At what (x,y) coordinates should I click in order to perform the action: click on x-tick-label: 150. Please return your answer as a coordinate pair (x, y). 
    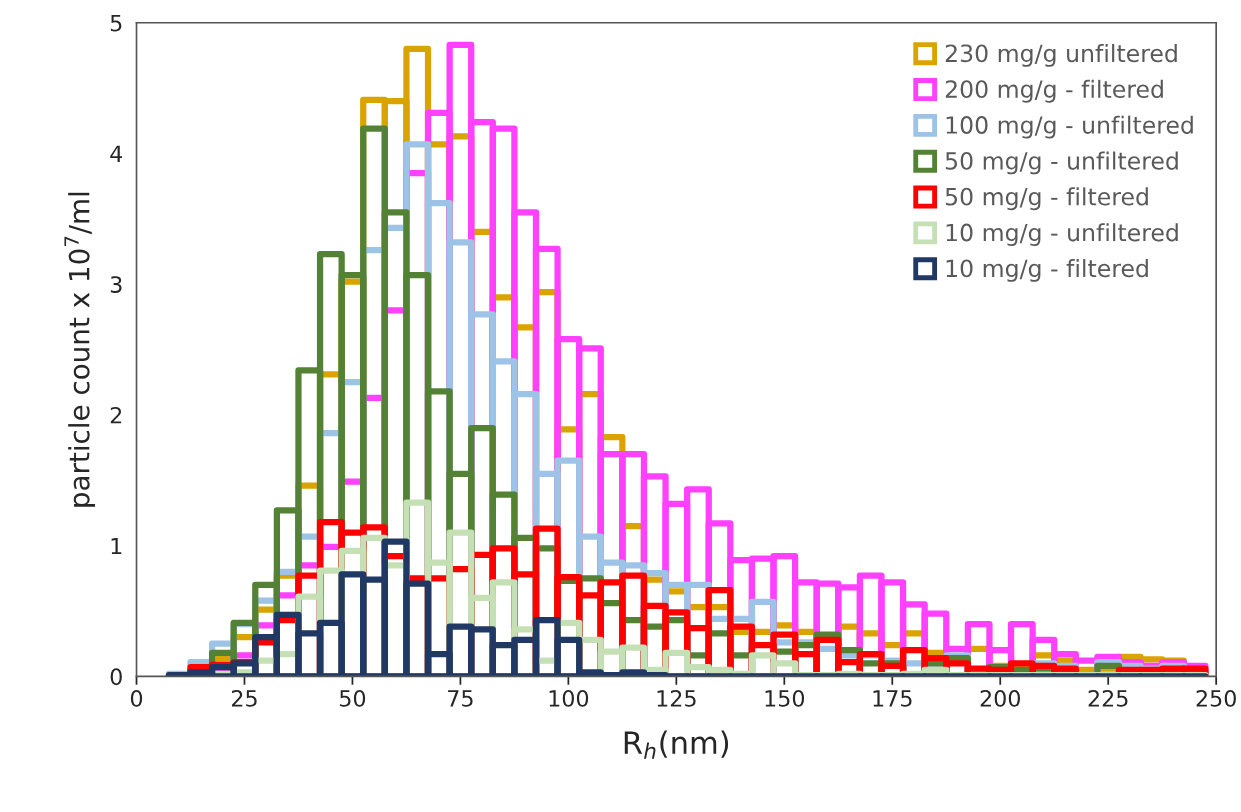
    Looking at the image, I should click on (785, 698).